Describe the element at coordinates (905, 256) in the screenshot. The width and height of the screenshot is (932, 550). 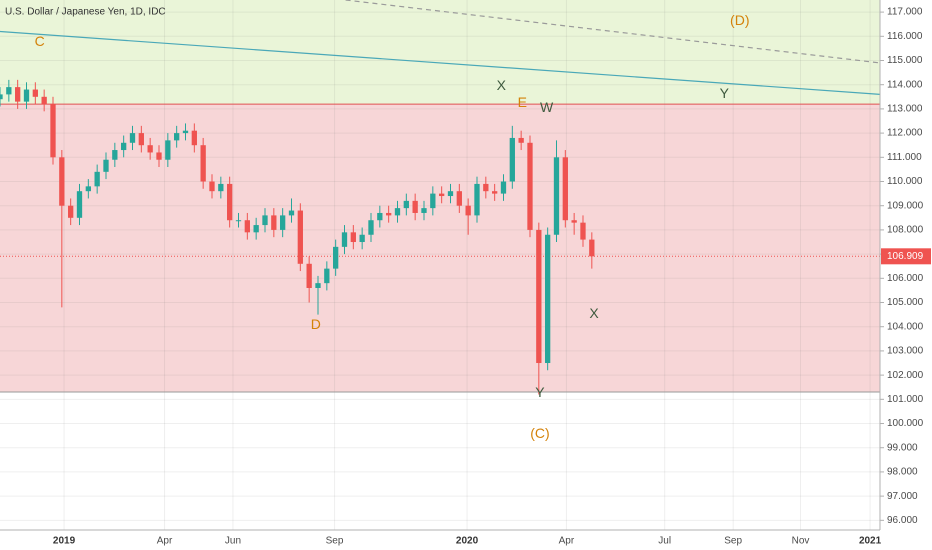
I see `last-price-label: 106.909` at that location.